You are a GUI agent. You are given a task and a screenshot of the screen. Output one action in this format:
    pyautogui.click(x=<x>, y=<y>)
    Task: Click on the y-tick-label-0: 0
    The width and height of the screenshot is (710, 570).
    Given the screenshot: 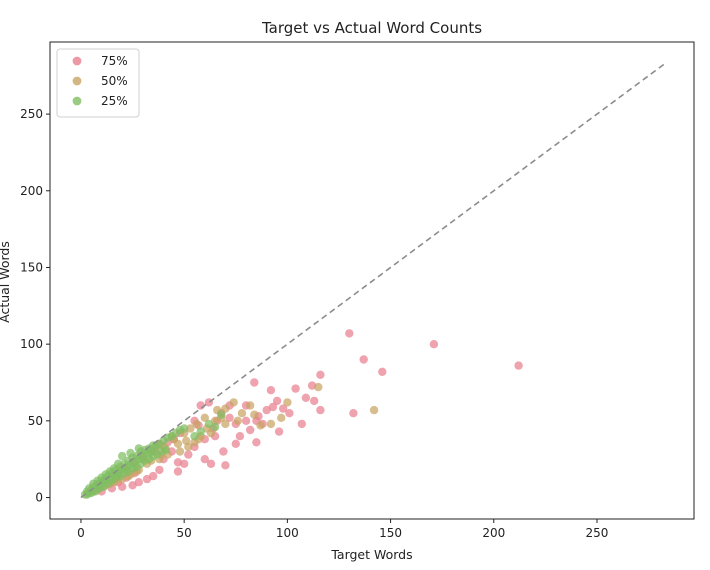 What is the action you would take?
    pyautogui.click(x=39, y=498)
    